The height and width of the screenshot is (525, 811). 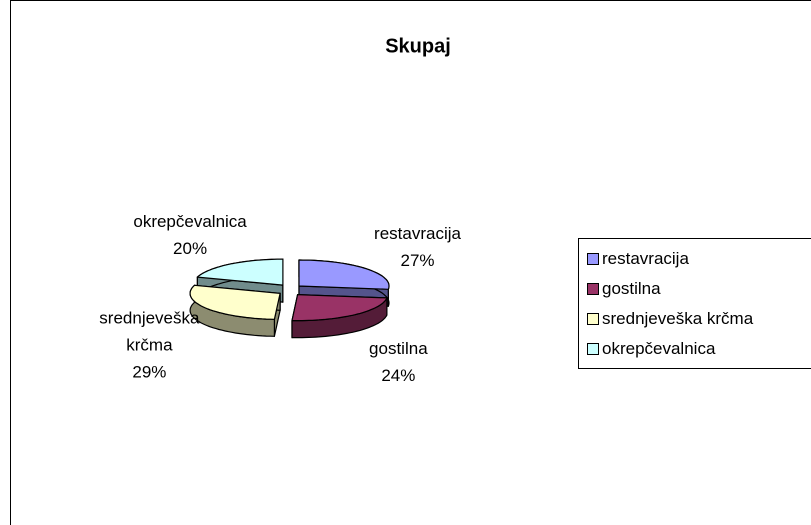 I want to click on label-value: 29%, so click(x=149, y=372).